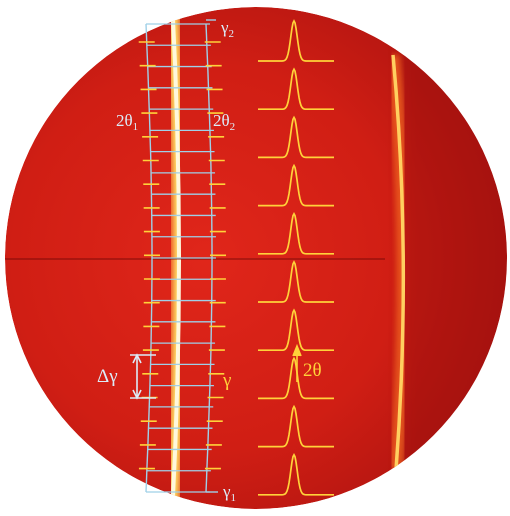  Describe the element at coordinates (398, 262) in the screenshot. I see `diffraction-ring-secondary` at that location.